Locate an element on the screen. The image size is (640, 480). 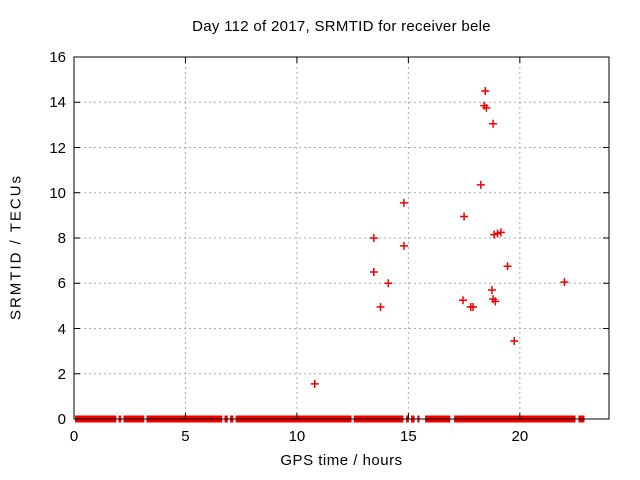
y-tick-label: 10 is located at coordinates (57, 193).